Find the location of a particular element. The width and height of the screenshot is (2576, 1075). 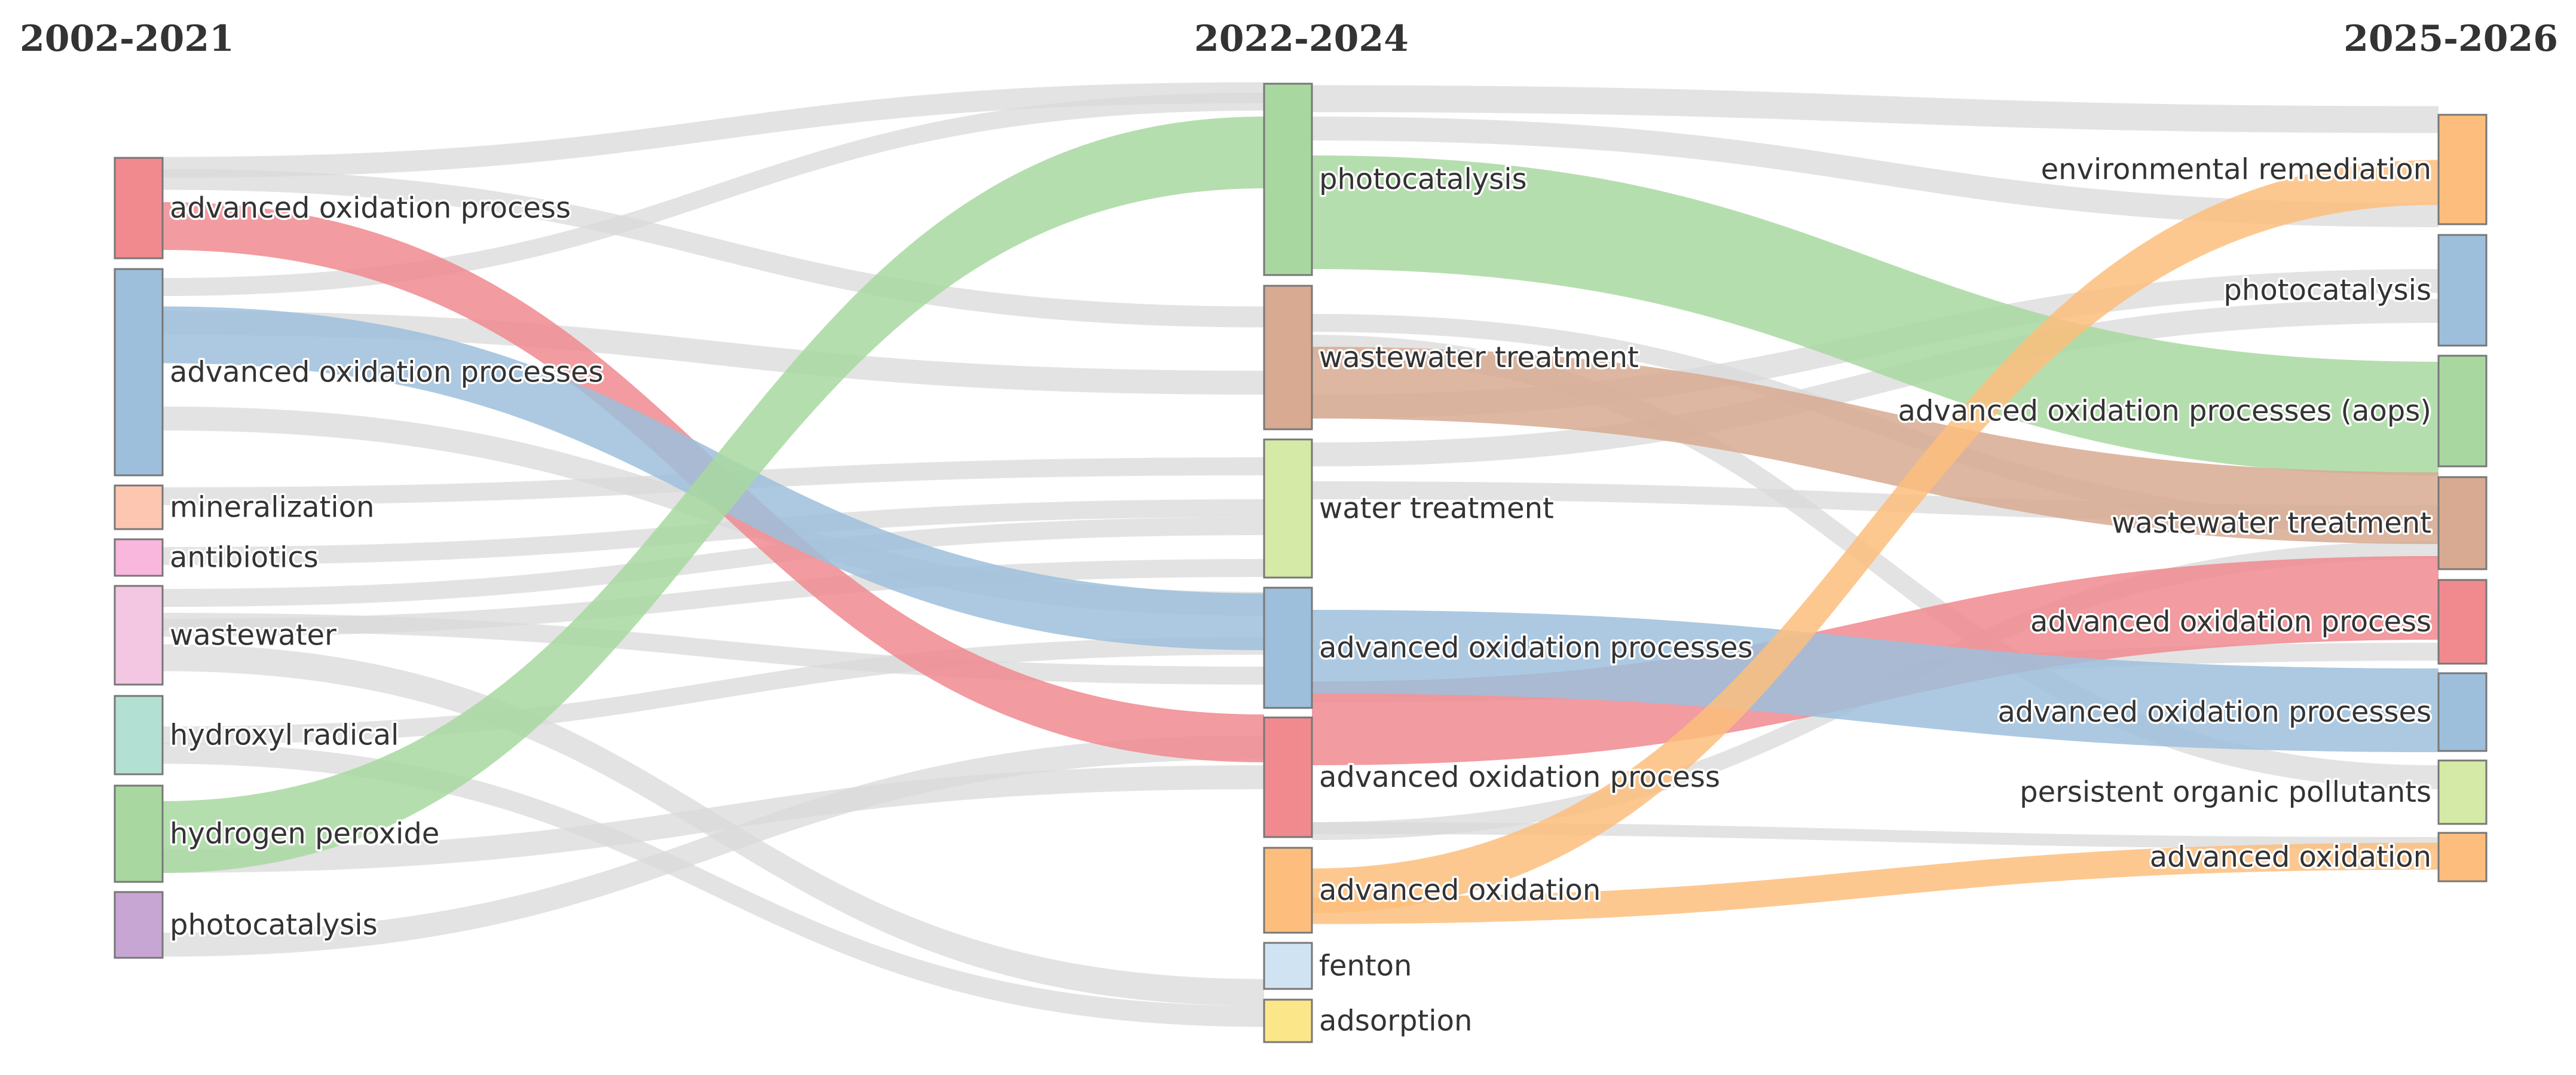

node-label: mineralization is located at coordinates (272, 507).